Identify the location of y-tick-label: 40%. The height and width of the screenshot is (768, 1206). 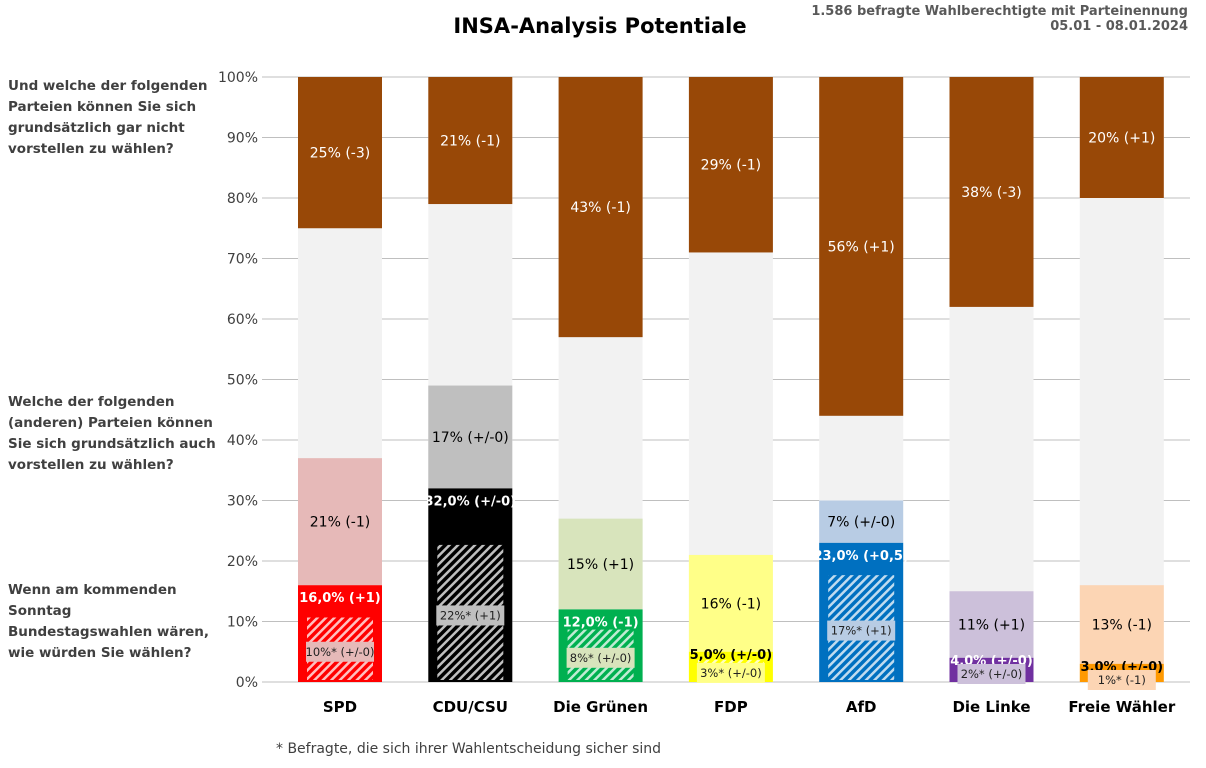
(242, 441).